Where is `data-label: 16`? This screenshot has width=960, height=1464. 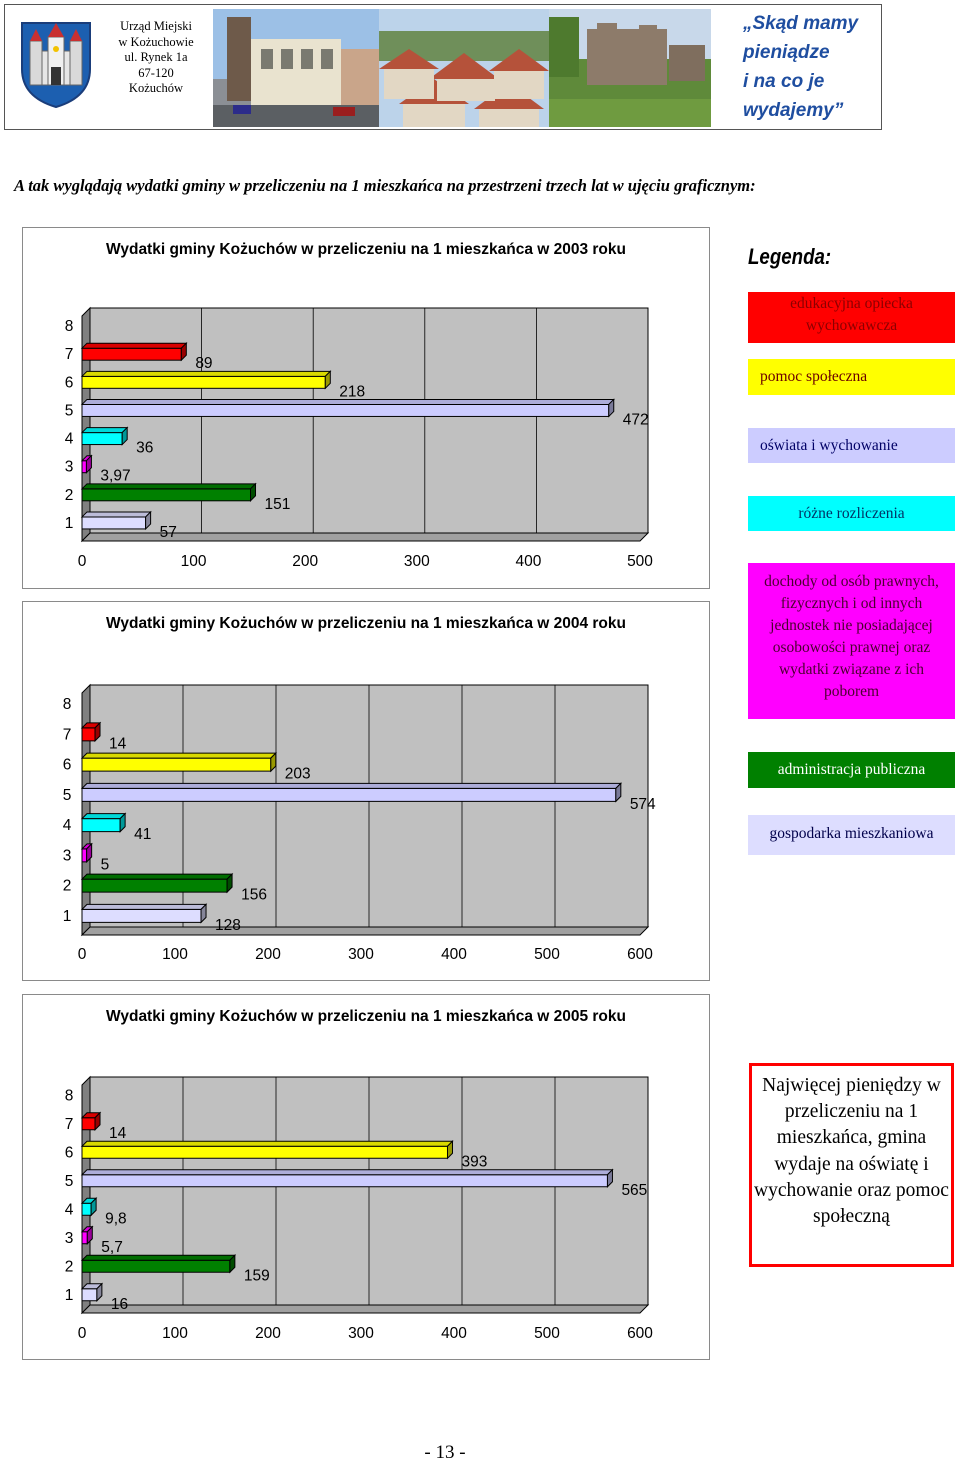
data-label: 16 is located at coordinates (119, 1304).